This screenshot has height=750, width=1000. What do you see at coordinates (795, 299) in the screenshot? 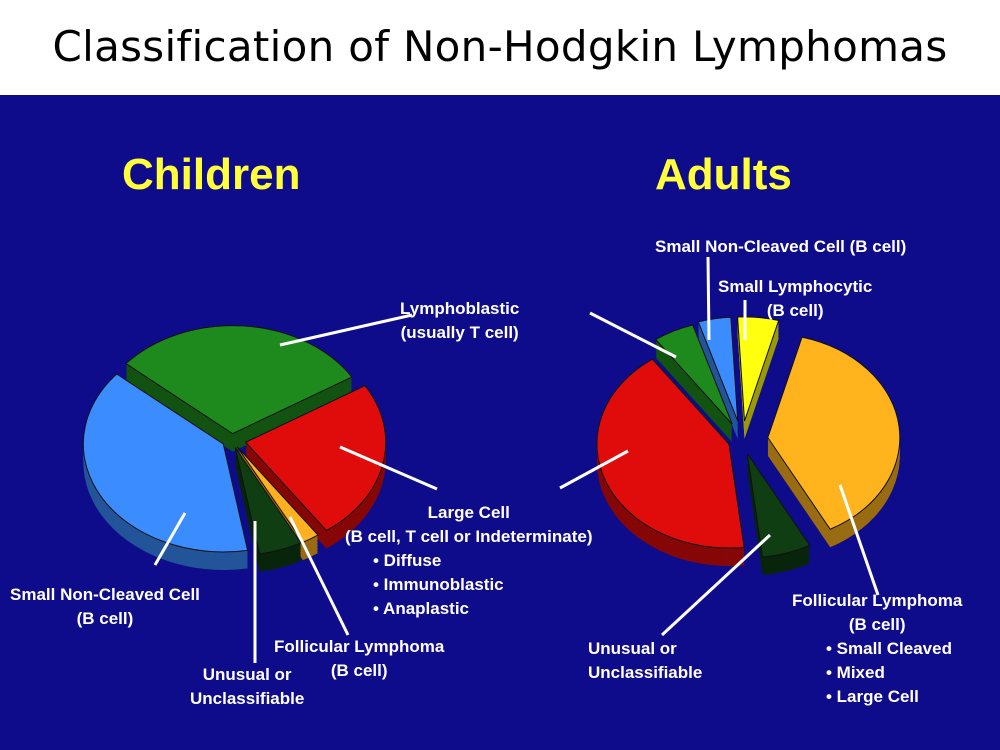
I see `label-small-lymphocytic: Small Lymphocytic (B cell)` at bounding box center [795, 299].